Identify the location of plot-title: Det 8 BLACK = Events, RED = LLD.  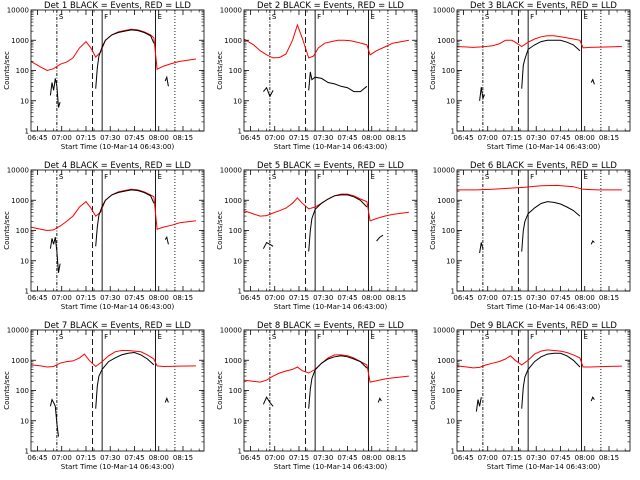
(330, 326).